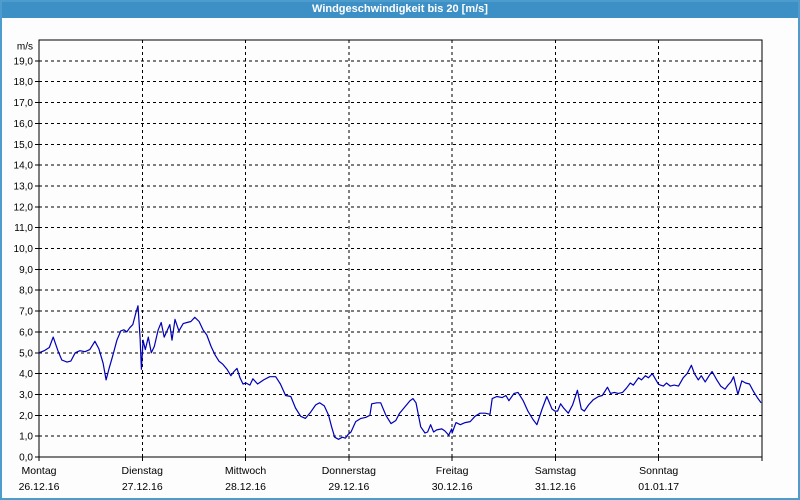  Describe the element at coordinates (24, 166) in the screenshot. I see `y-axis-label: 14,0` at that location.